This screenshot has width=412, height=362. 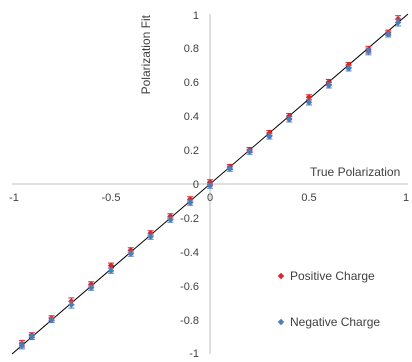 I want to click on y-tick-label: 1, so click(x=196, y=16).